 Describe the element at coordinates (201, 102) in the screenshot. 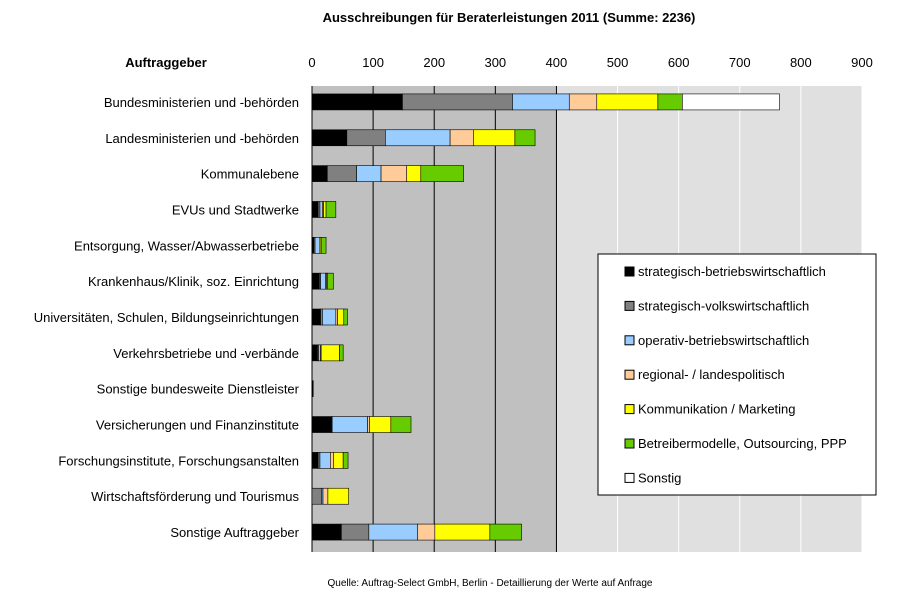

I see `category-label: Bundesministerien und -behörden` at that location.